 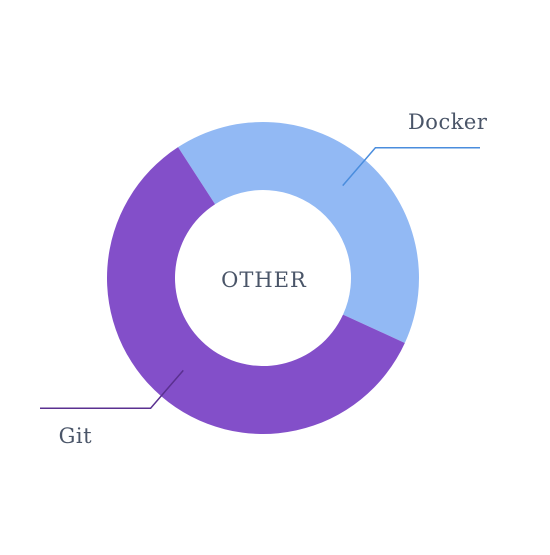 I want to click on slice-label-docker: Docker, so click(x=448, y=122).